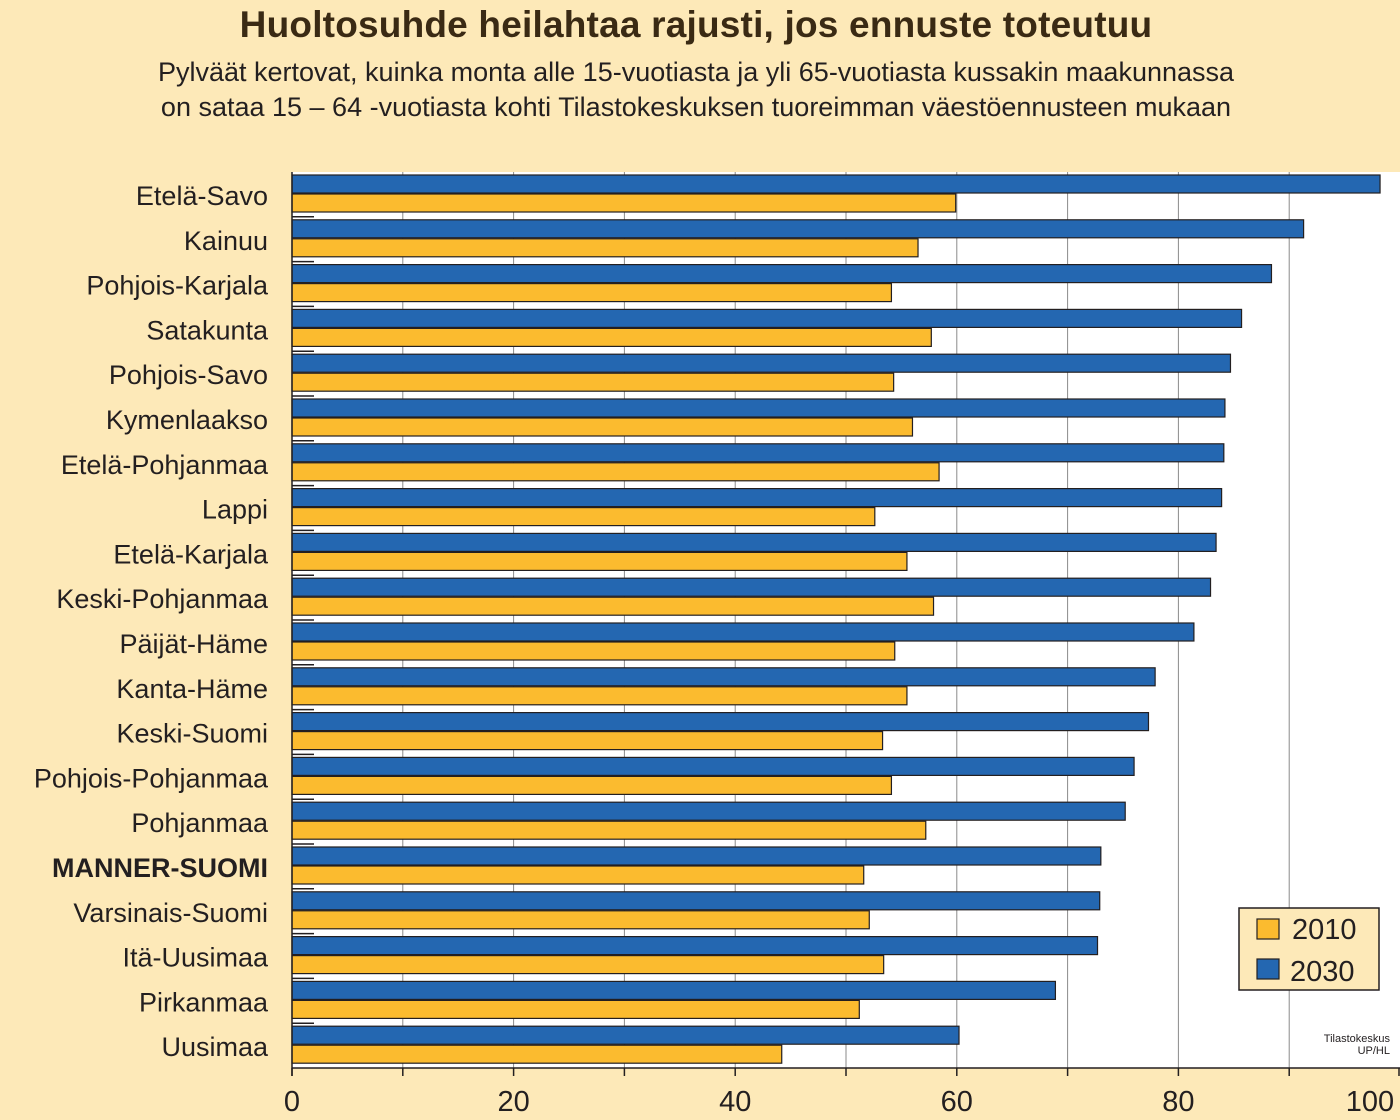 This screenshot has height=1120, width=1400. I want to click on category-label: MANNER-SUOMI, so click(160, 868).